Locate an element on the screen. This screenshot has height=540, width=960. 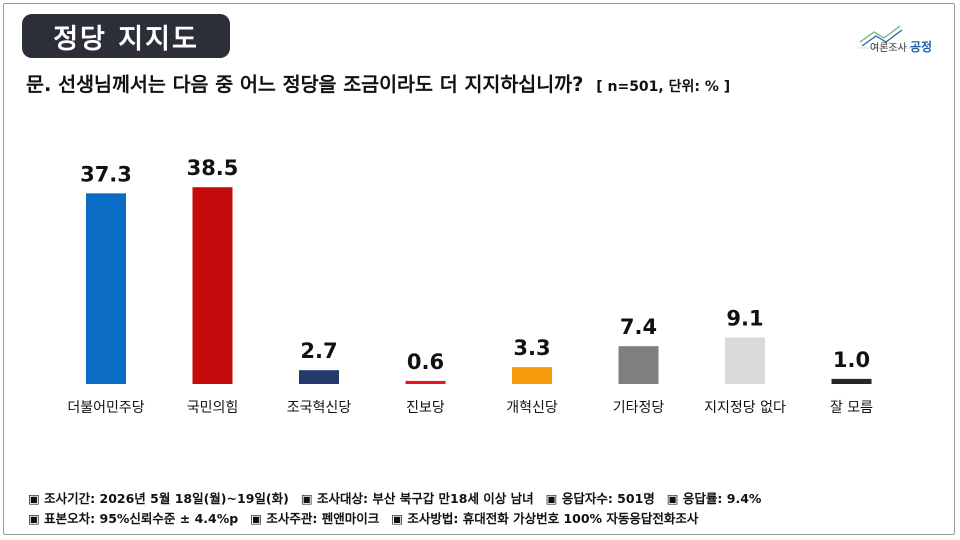
value-label: 37.3 is located at coordinates (106, 174).